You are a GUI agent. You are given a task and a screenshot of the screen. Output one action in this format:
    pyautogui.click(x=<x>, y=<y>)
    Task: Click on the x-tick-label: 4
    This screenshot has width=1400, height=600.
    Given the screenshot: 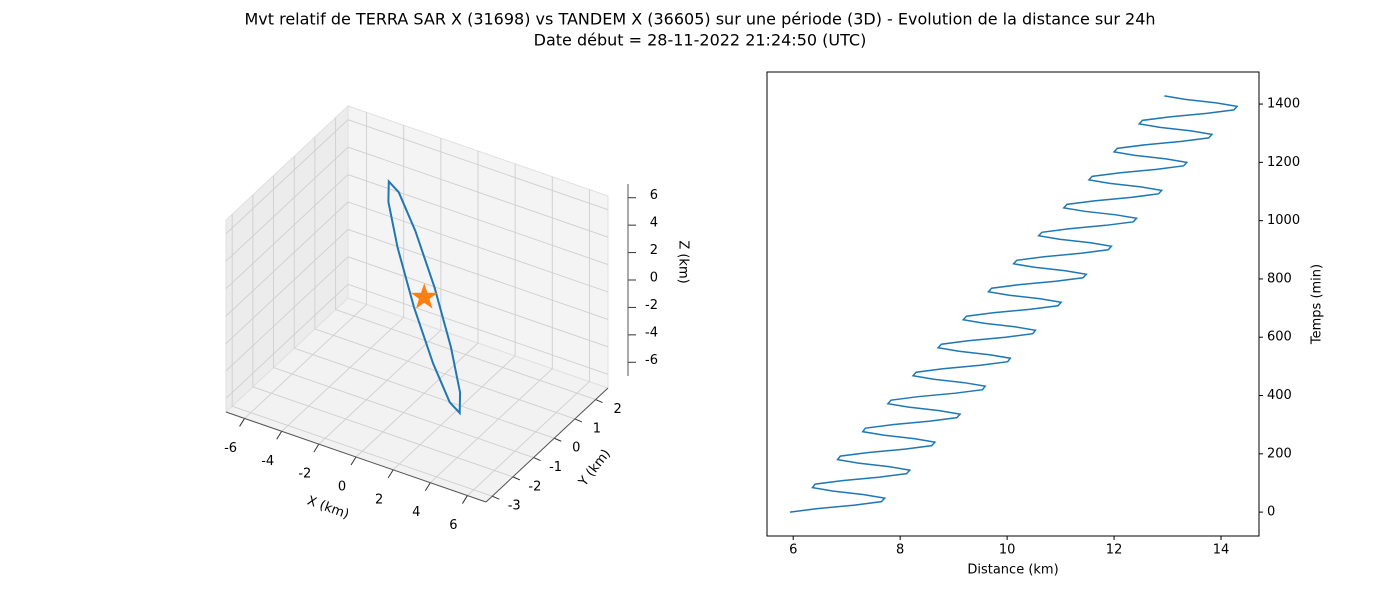 What is the action you would take?
    pyautogui.click(x=416, y=512)
    